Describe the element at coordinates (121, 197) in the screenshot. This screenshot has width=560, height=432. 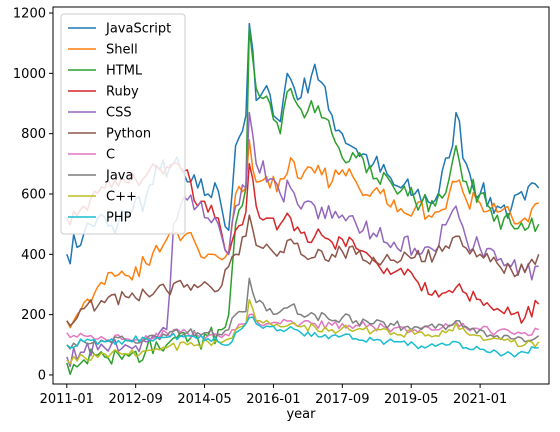
I see `legend-entry-label: C++` at that location.